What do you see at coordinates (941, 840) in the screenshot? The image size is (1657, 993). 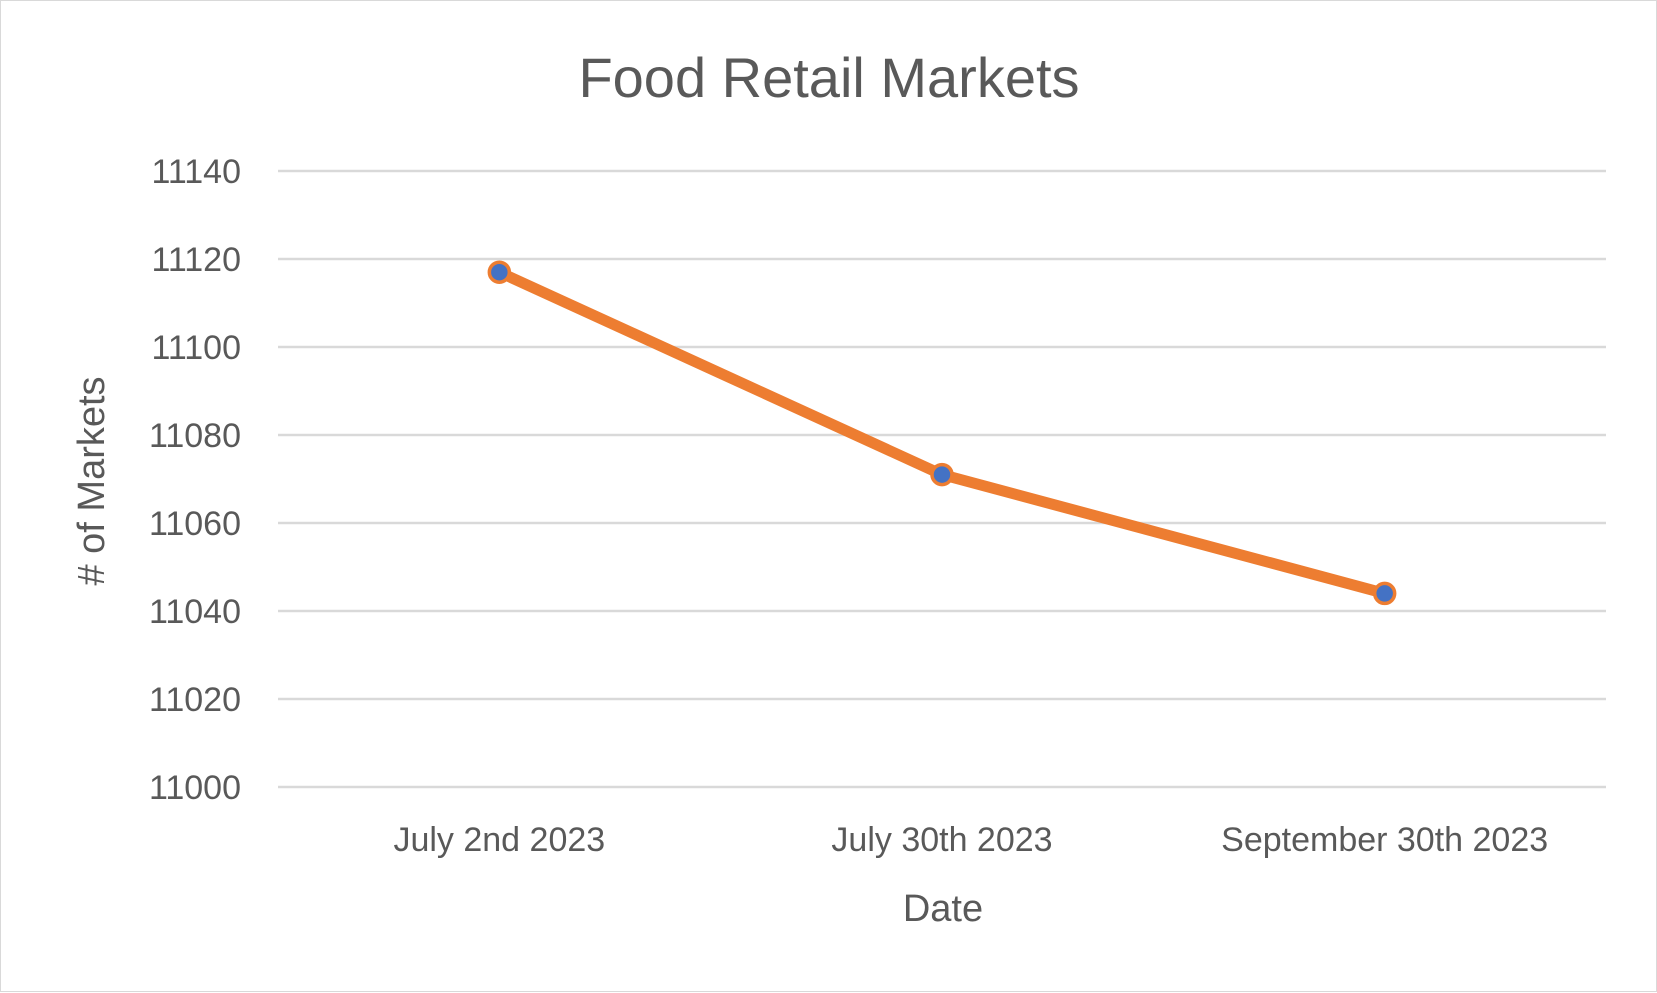 I see `x-tick-label: July 30th 2023` at bounding box center [941, 840].